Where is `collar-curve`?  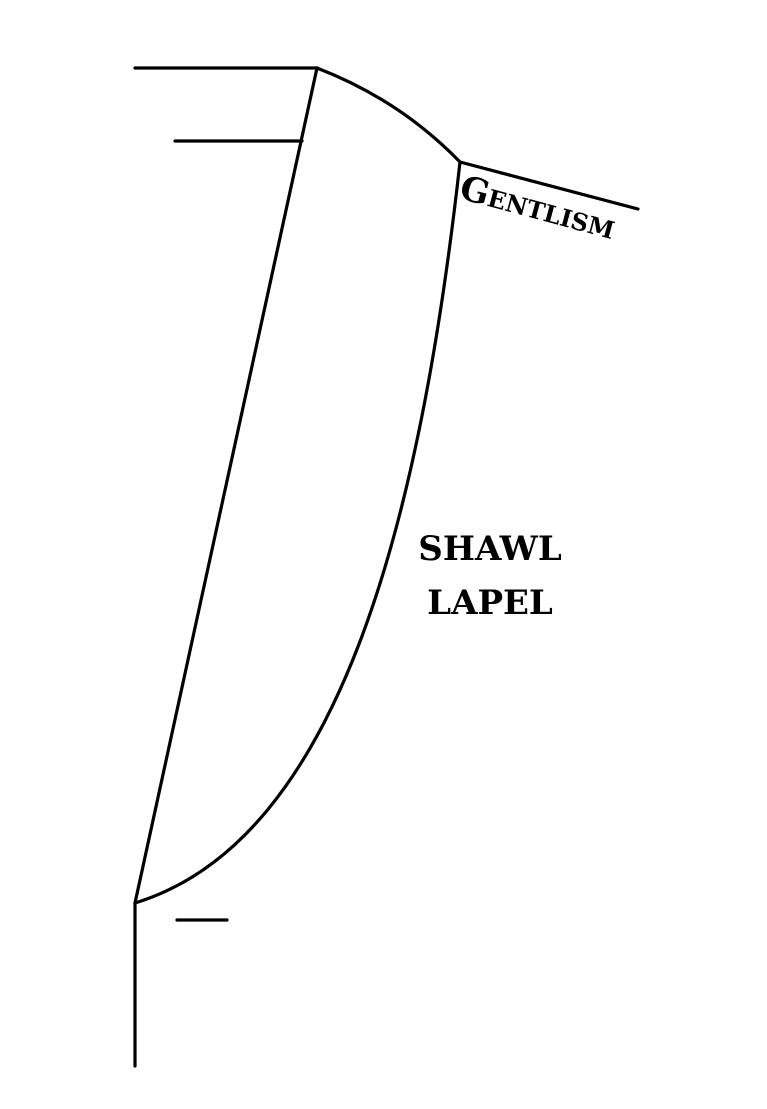 collar-curve is located at coordinates (388, 115).